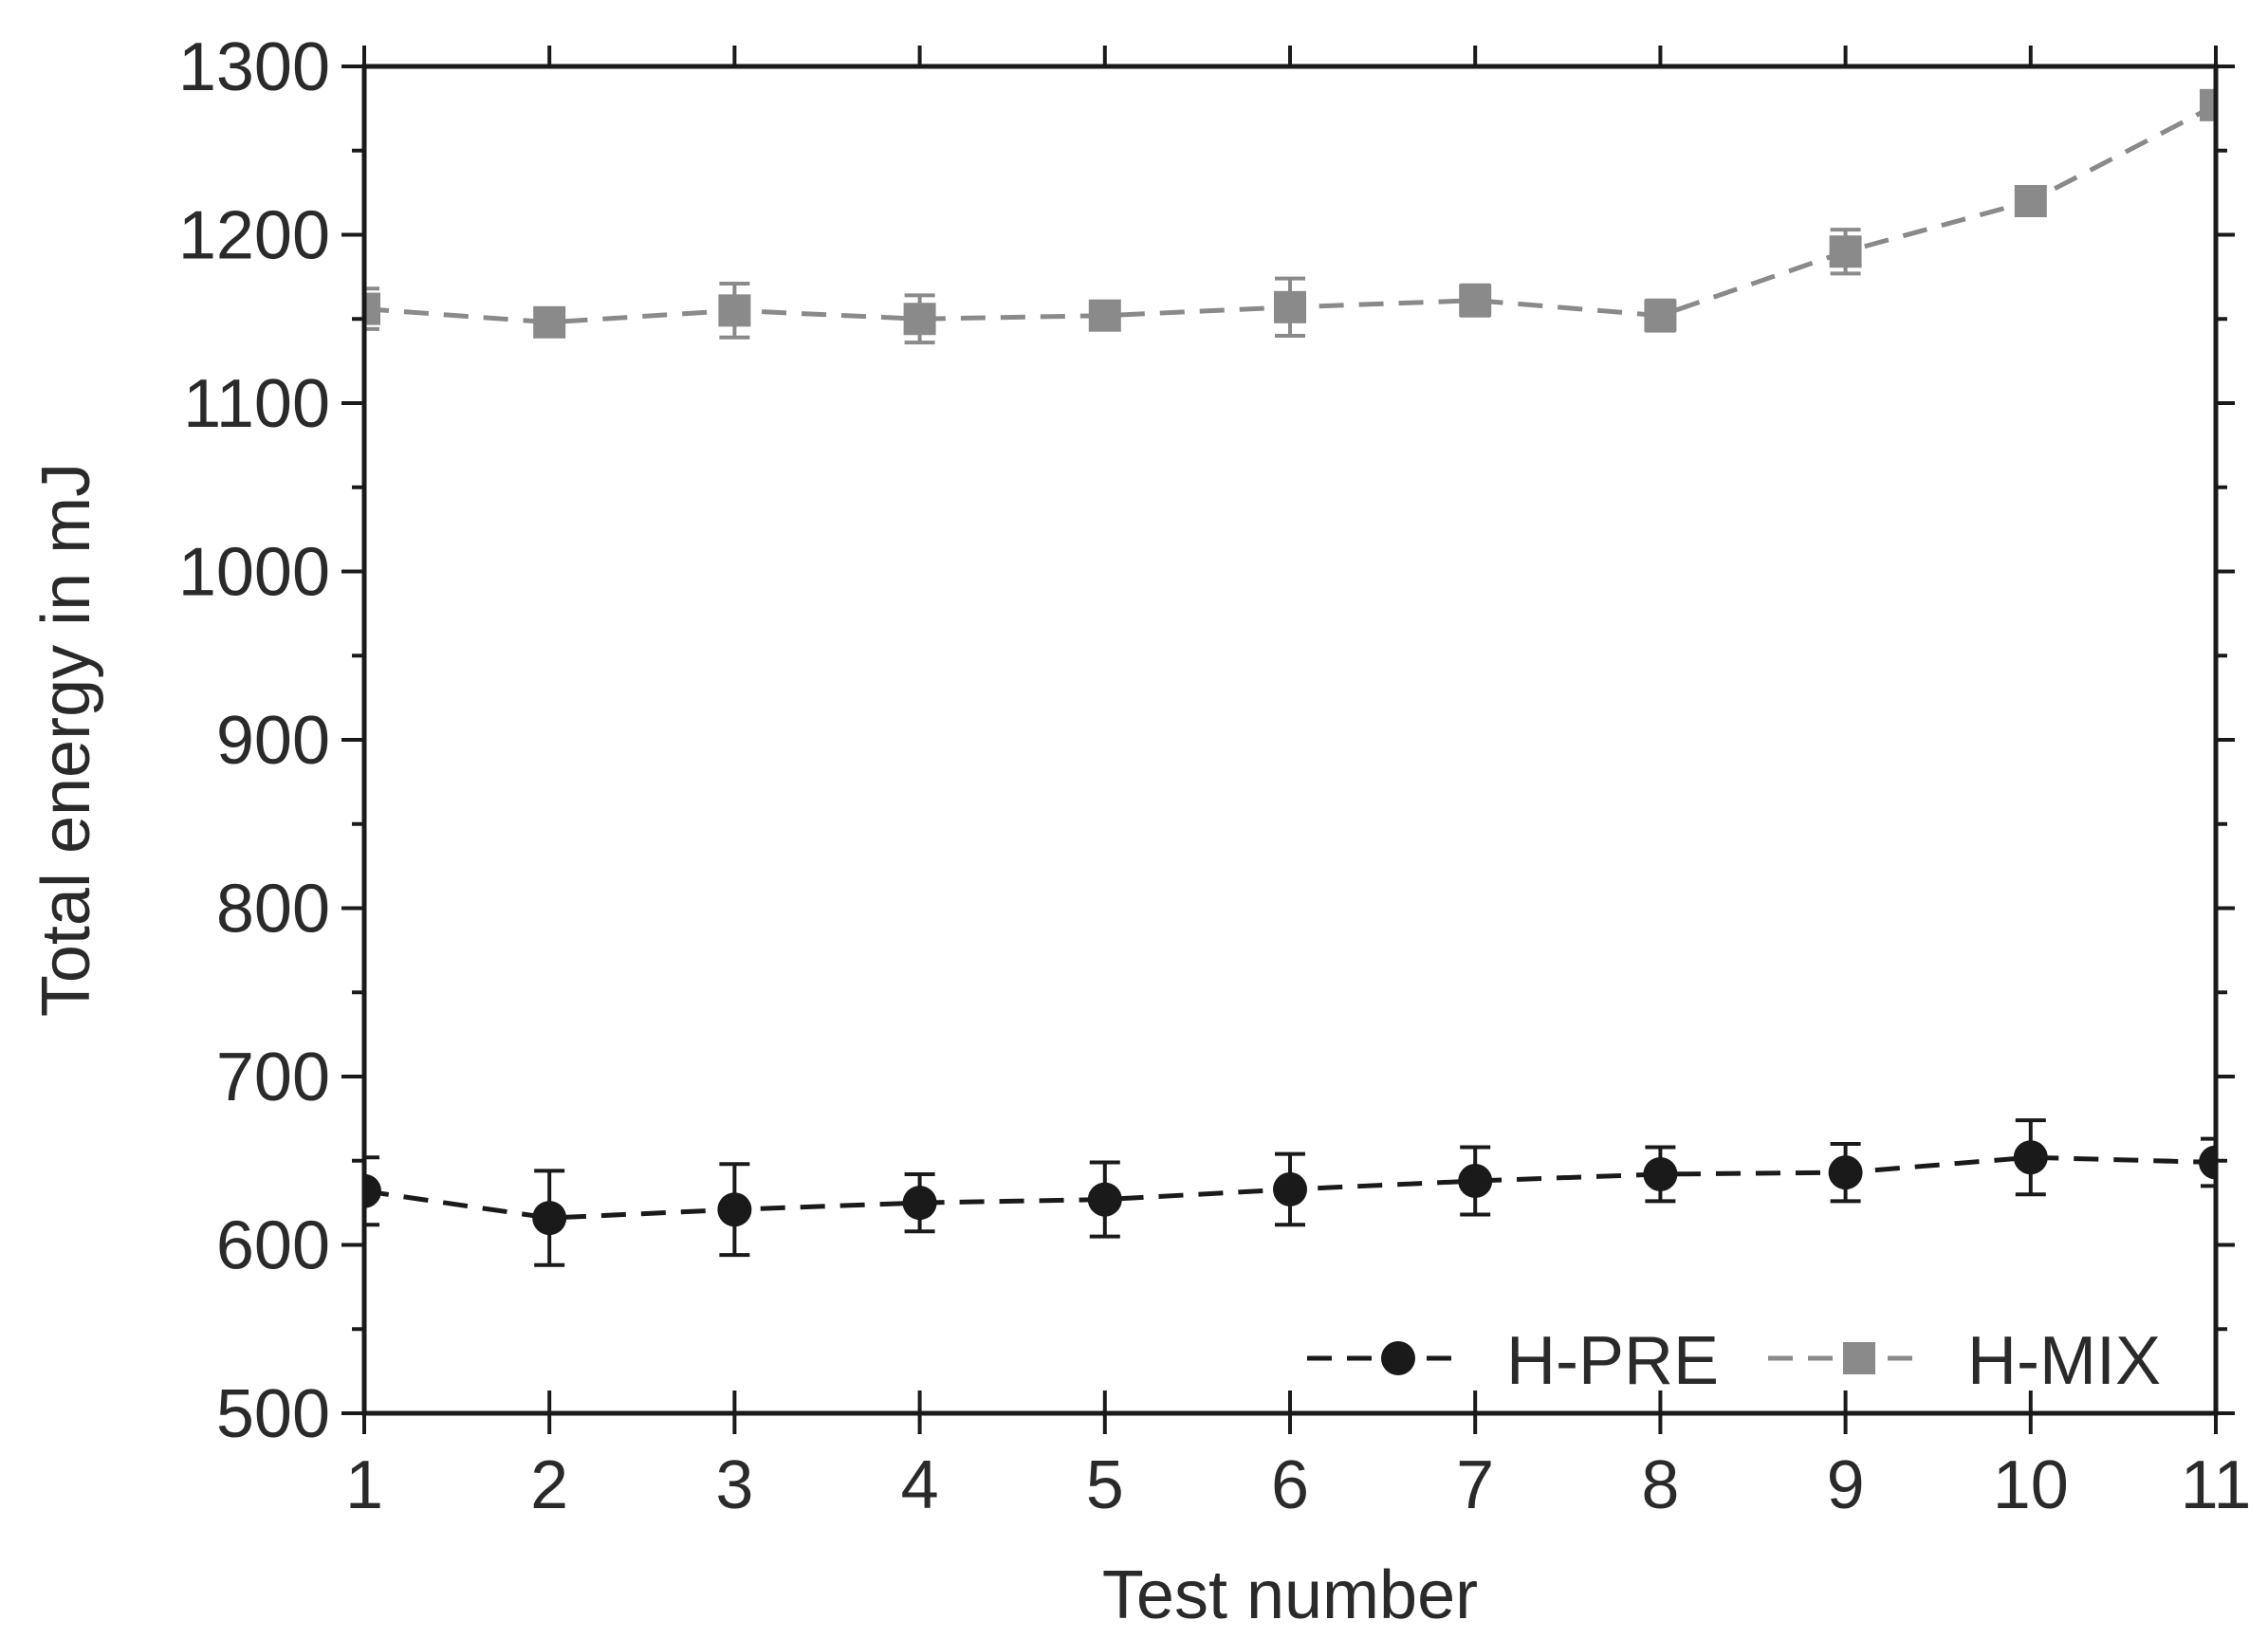 Image resolution: width=2268 pixels, height=1639 pixels. Describe the element at coordinates (1475, 1485) in the screenshot. I see `x-tick-label-7: 7` at that location.